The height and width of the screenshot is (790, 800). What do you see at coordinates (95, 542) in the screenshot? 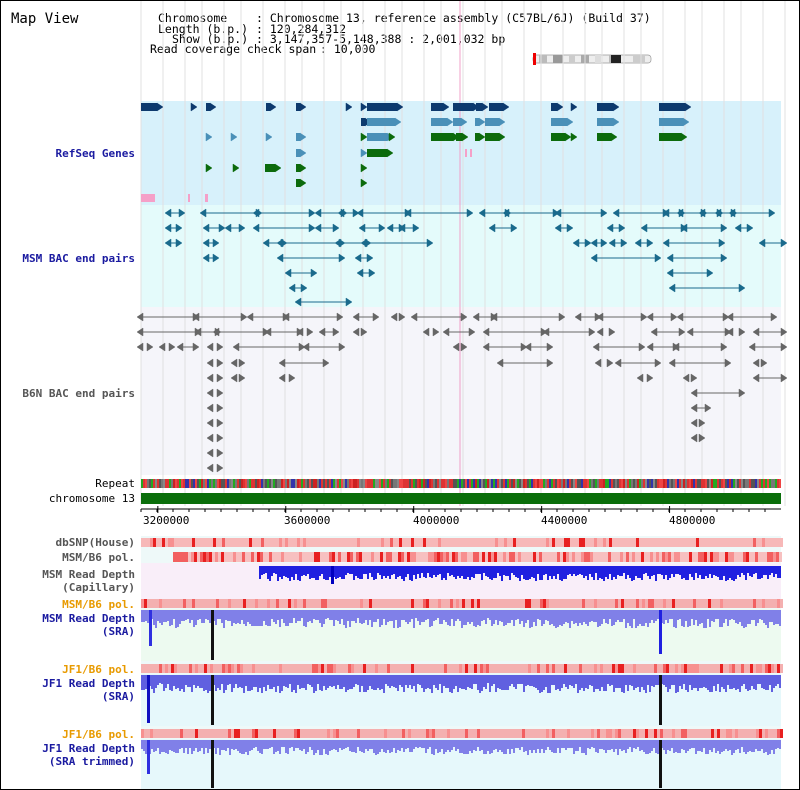
I see `track-label-dbsnp: dbSNP(House)` at bounding box center [95, 542].